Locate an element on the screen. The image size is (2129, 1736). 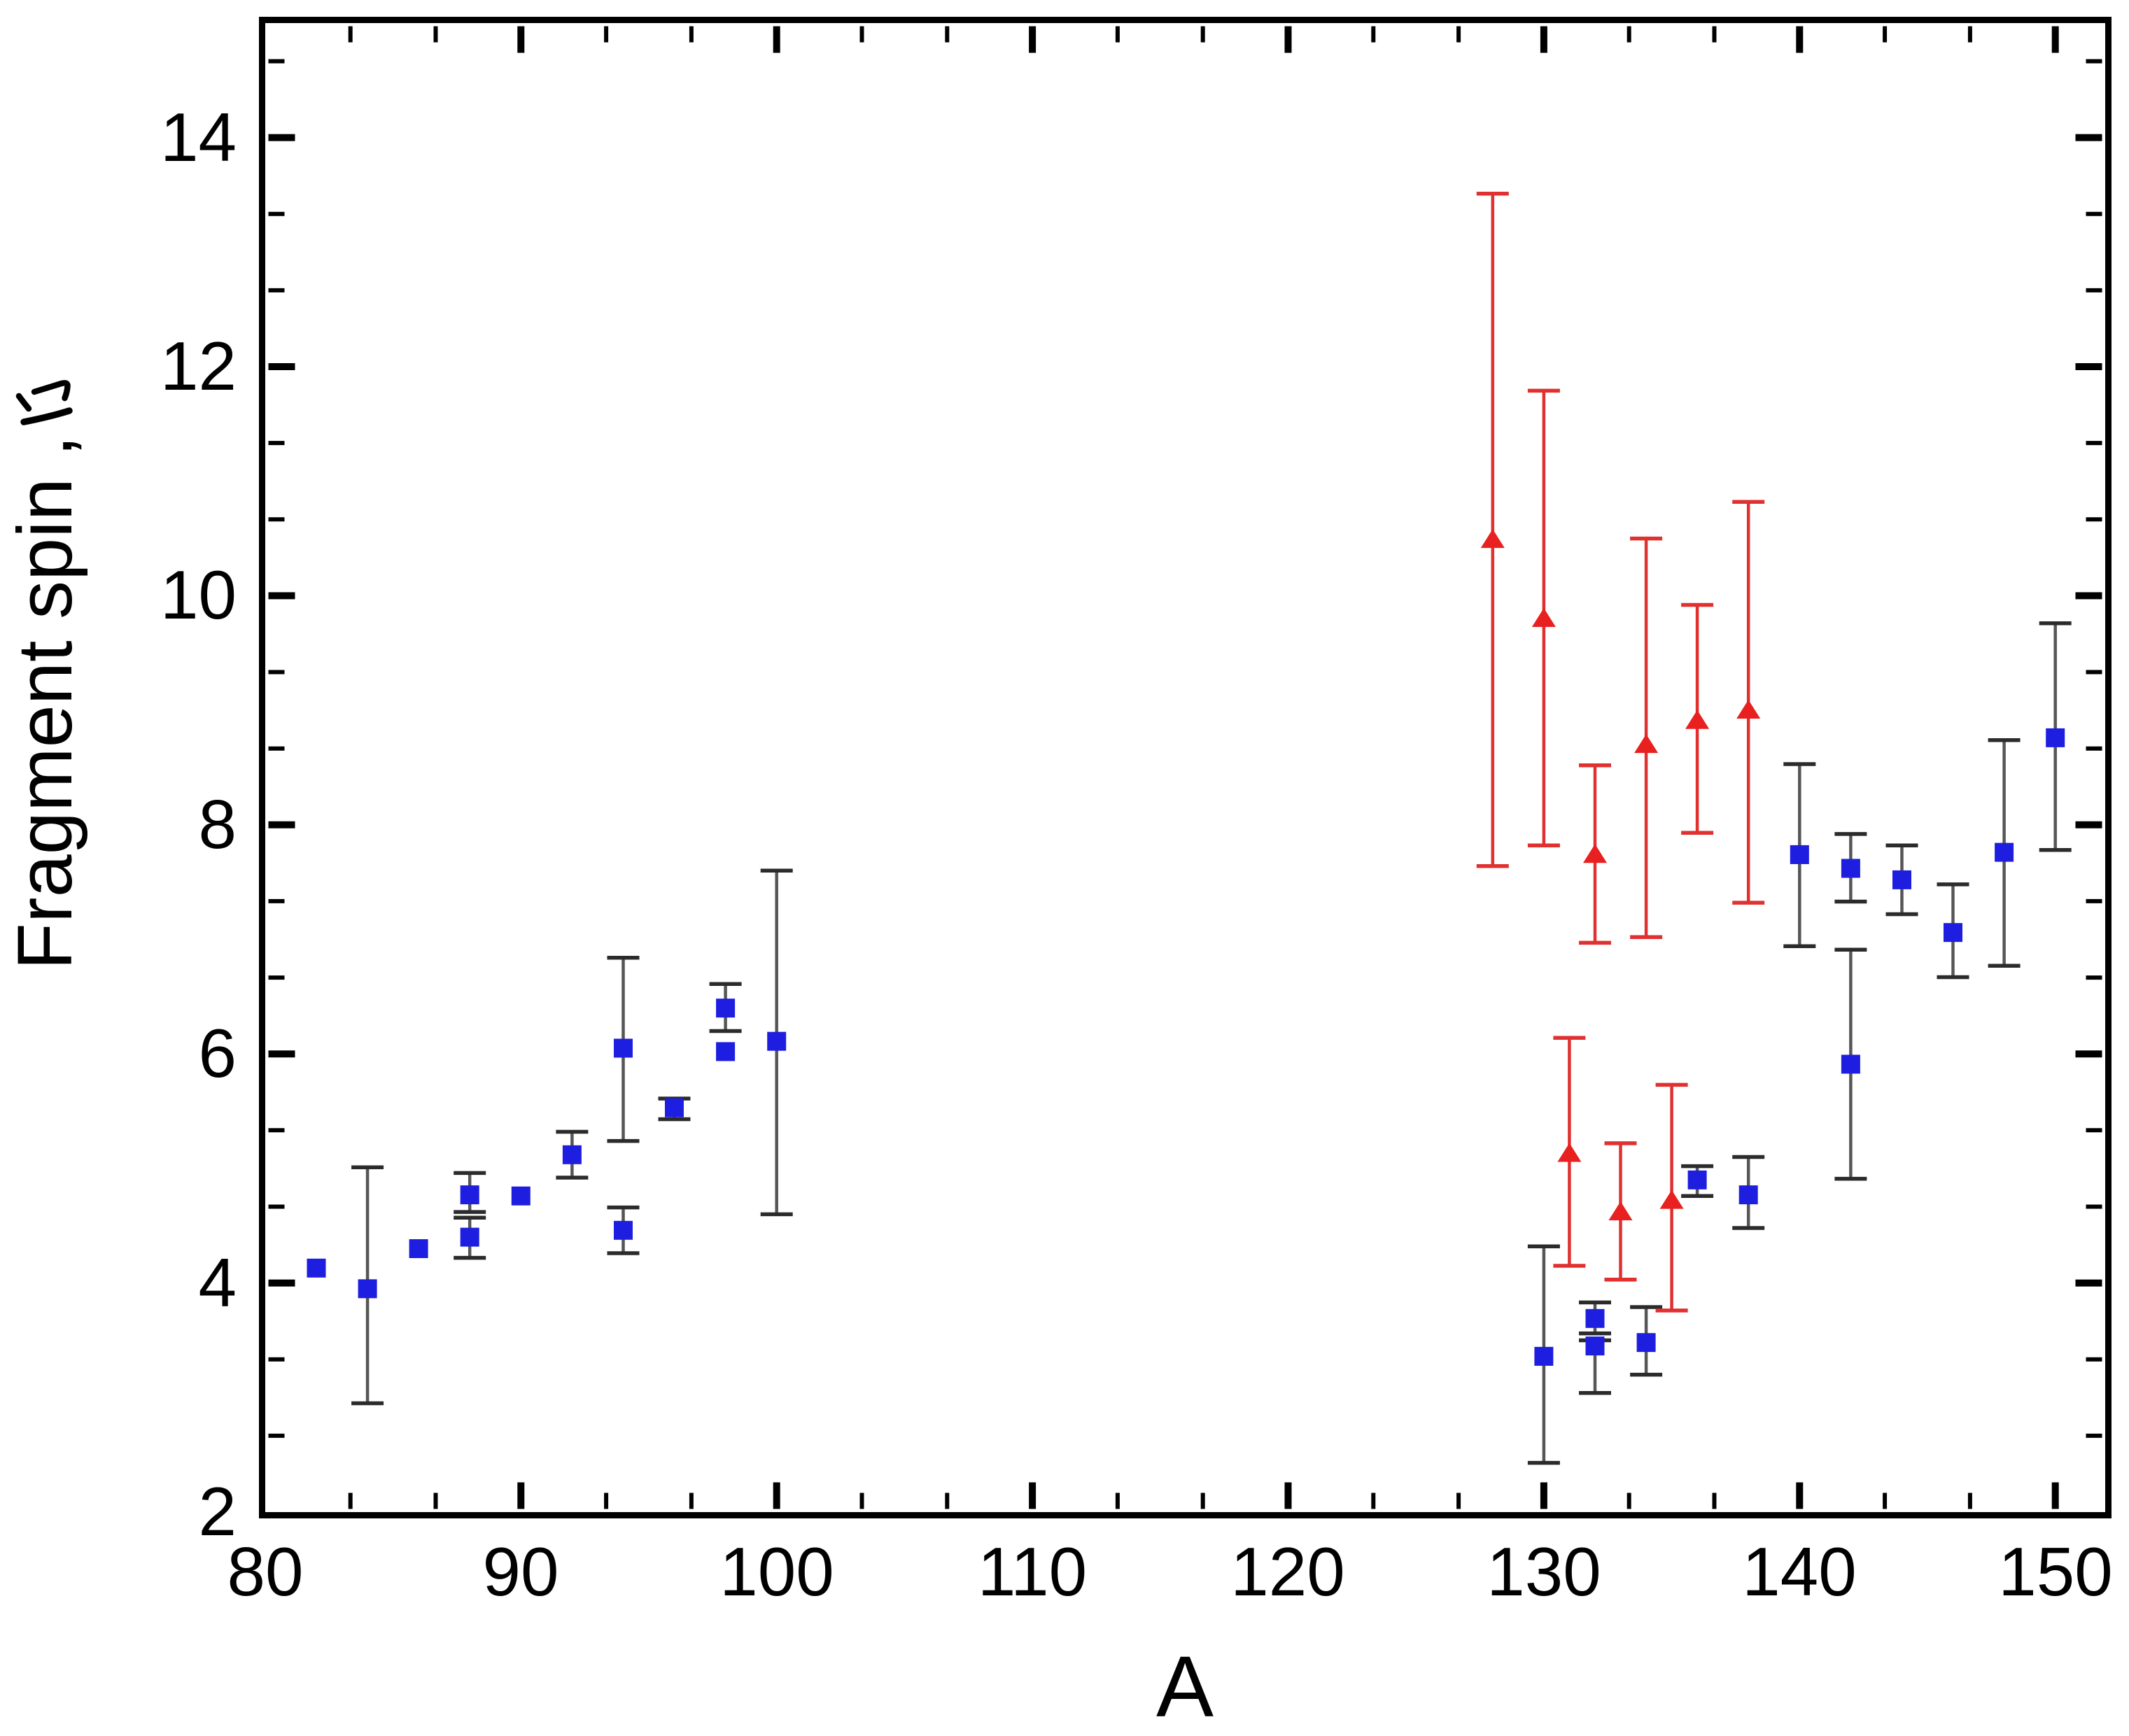
svg-text: 120 is located at coordinates (1287, 1571).